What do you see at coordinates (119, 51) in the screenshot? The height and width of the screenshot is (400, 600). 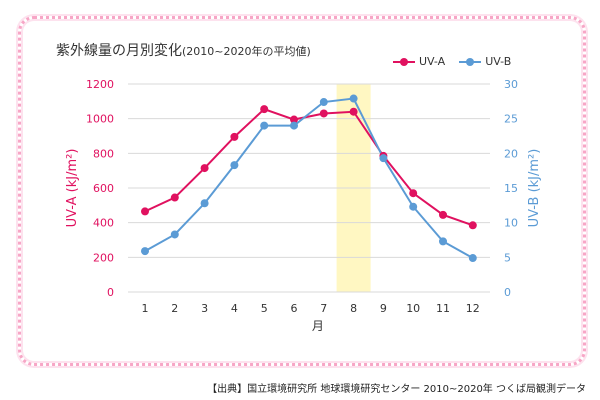 I see `chart-title-main: 紫外線量の月別変化` at bounding box center [119, 51].